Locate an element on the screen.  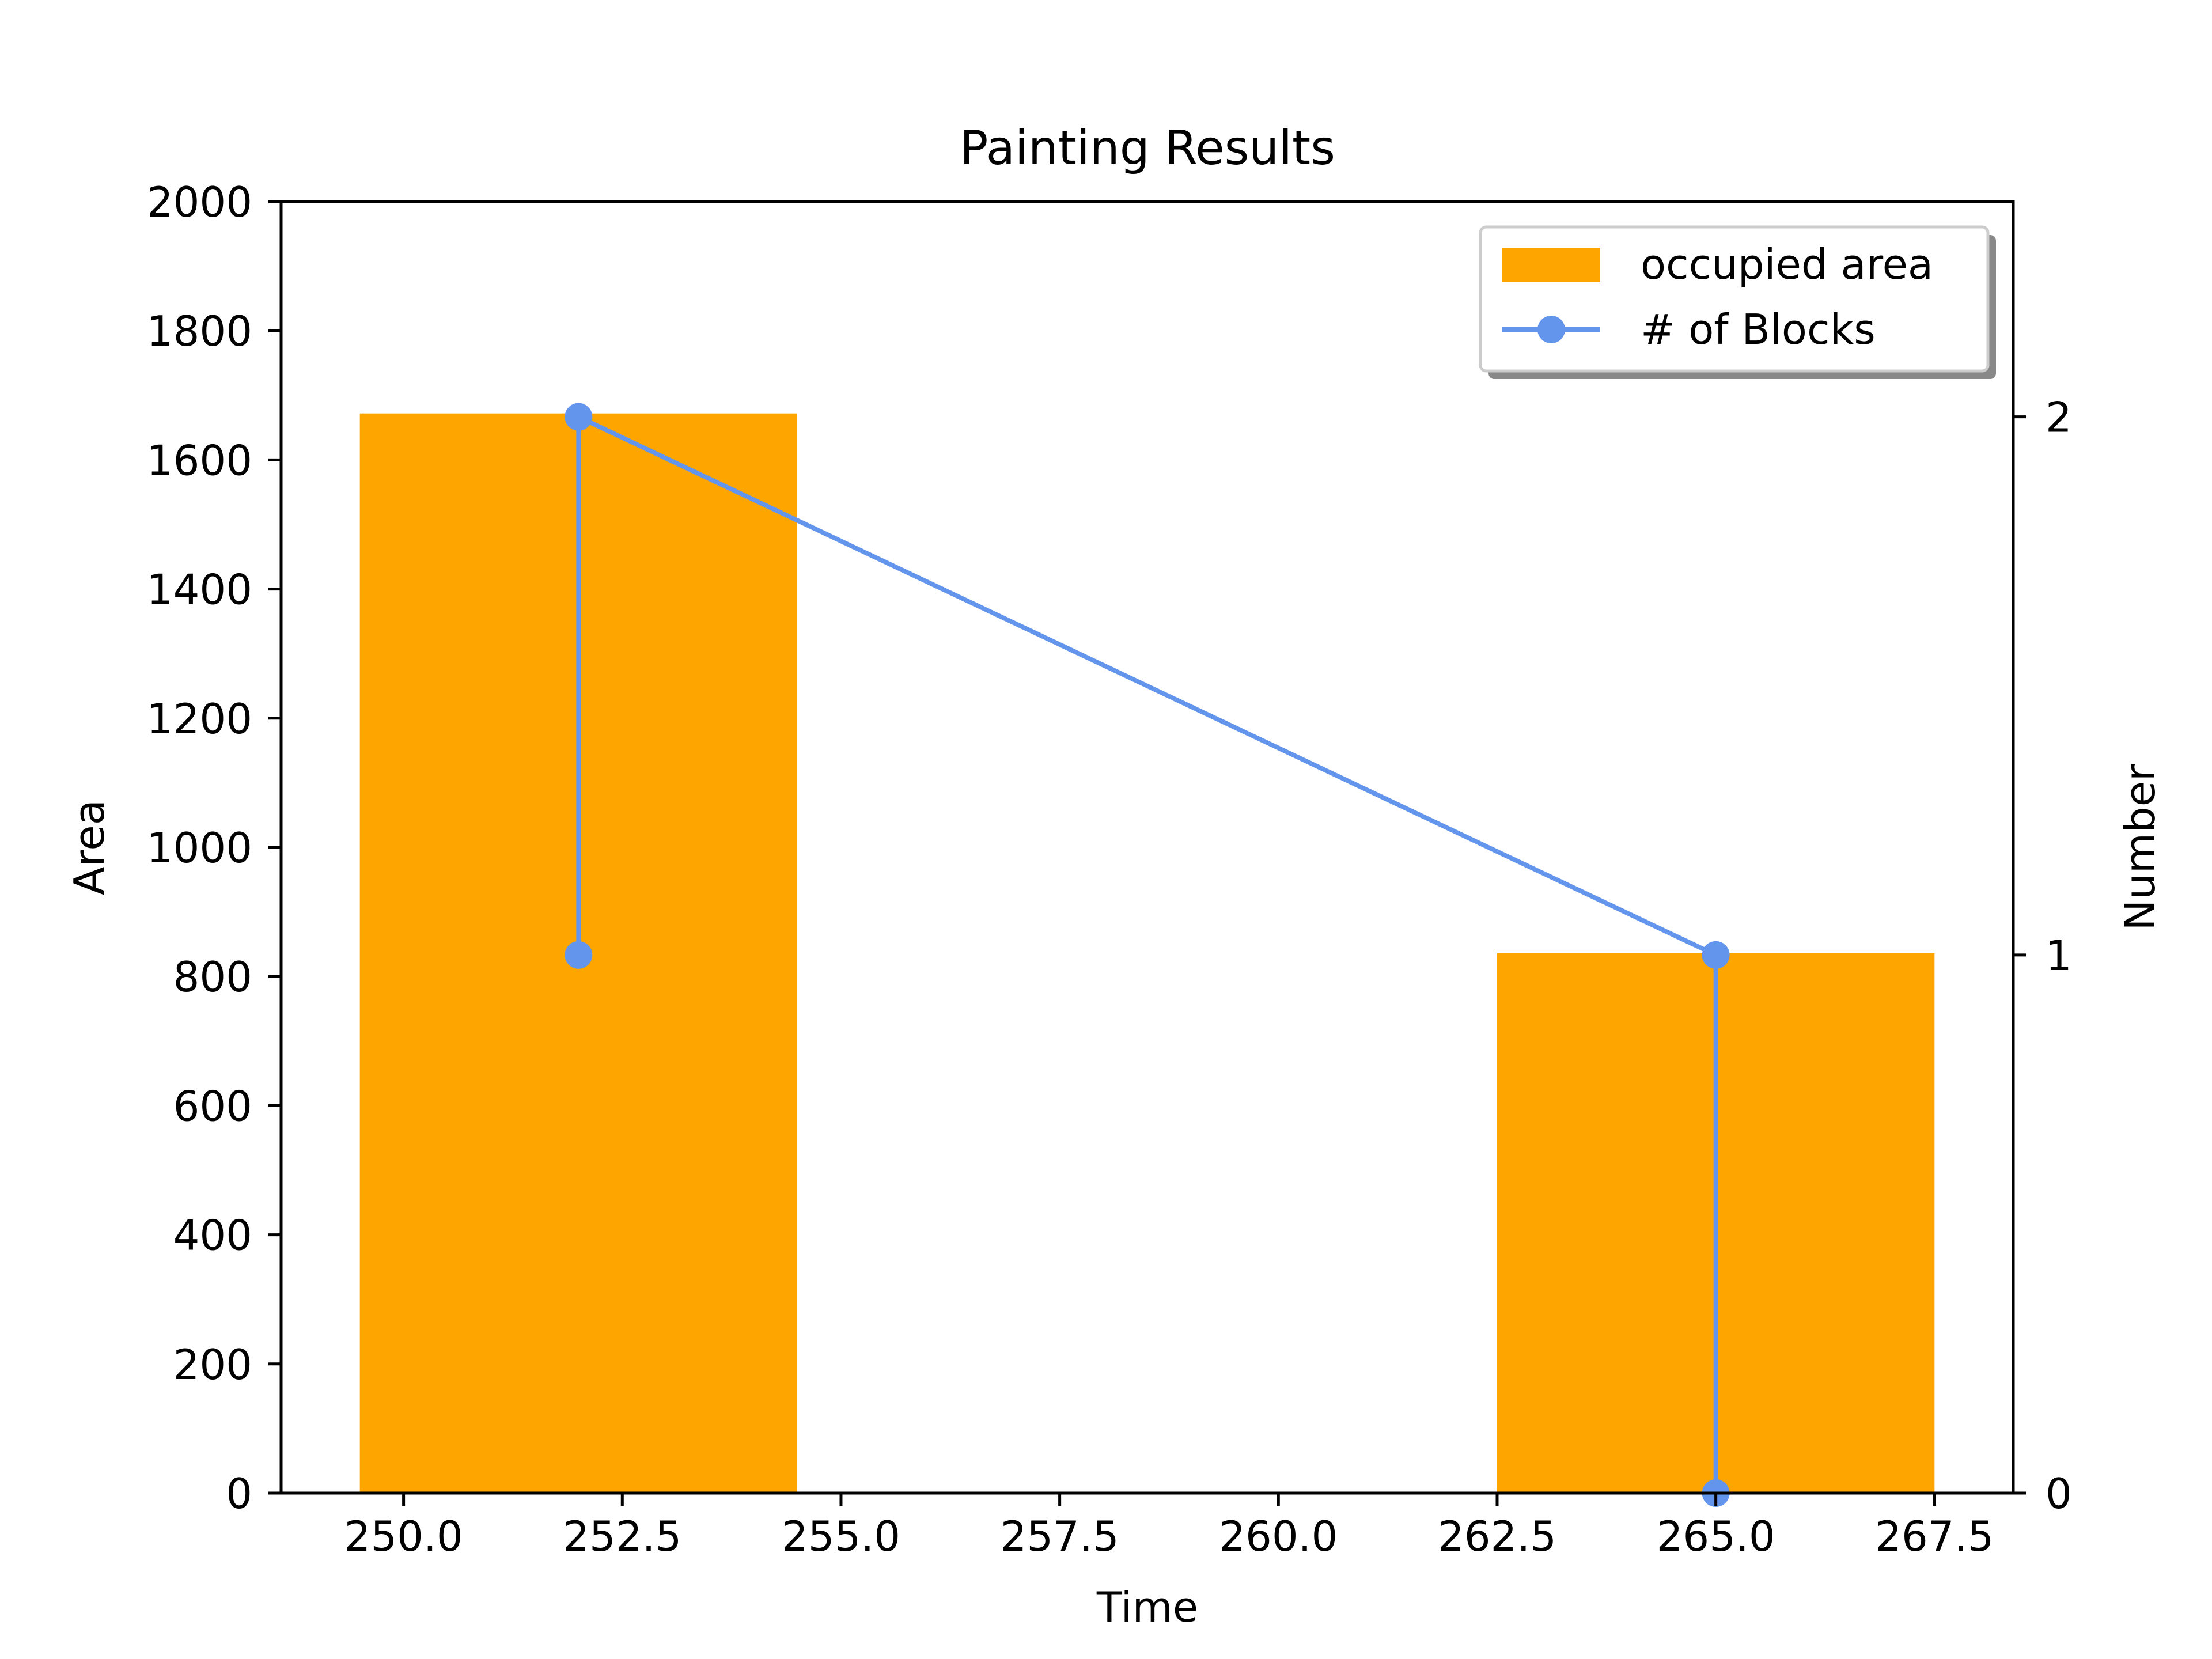
legend-bar-swatch is located at coordinates (1551, 265).